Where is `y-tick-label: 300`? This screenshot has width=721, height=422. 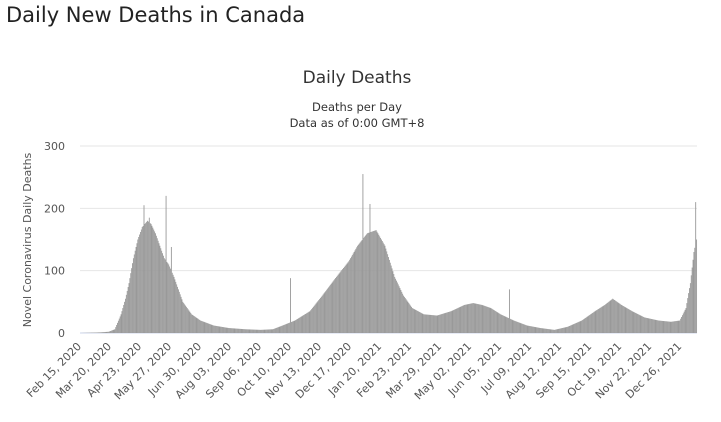 y-tick-label: 300 is located at coordinates (54, 146).